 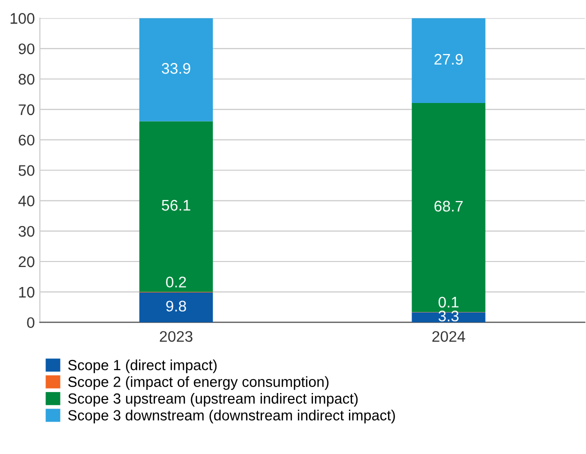 I want to click on data-label: 56.1, so click(x=176, y=205).